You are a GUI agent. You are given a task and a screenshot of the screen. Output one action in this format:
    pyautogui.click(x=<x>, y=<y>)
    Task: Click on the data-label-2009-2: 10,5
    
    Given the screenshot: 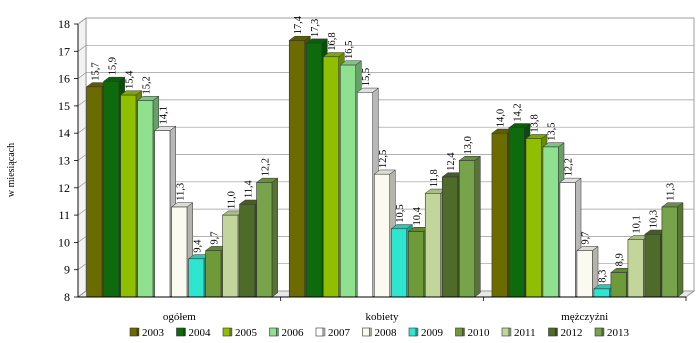 What is the action you would take?
    pyautogui.click(x=400, y=213)
    